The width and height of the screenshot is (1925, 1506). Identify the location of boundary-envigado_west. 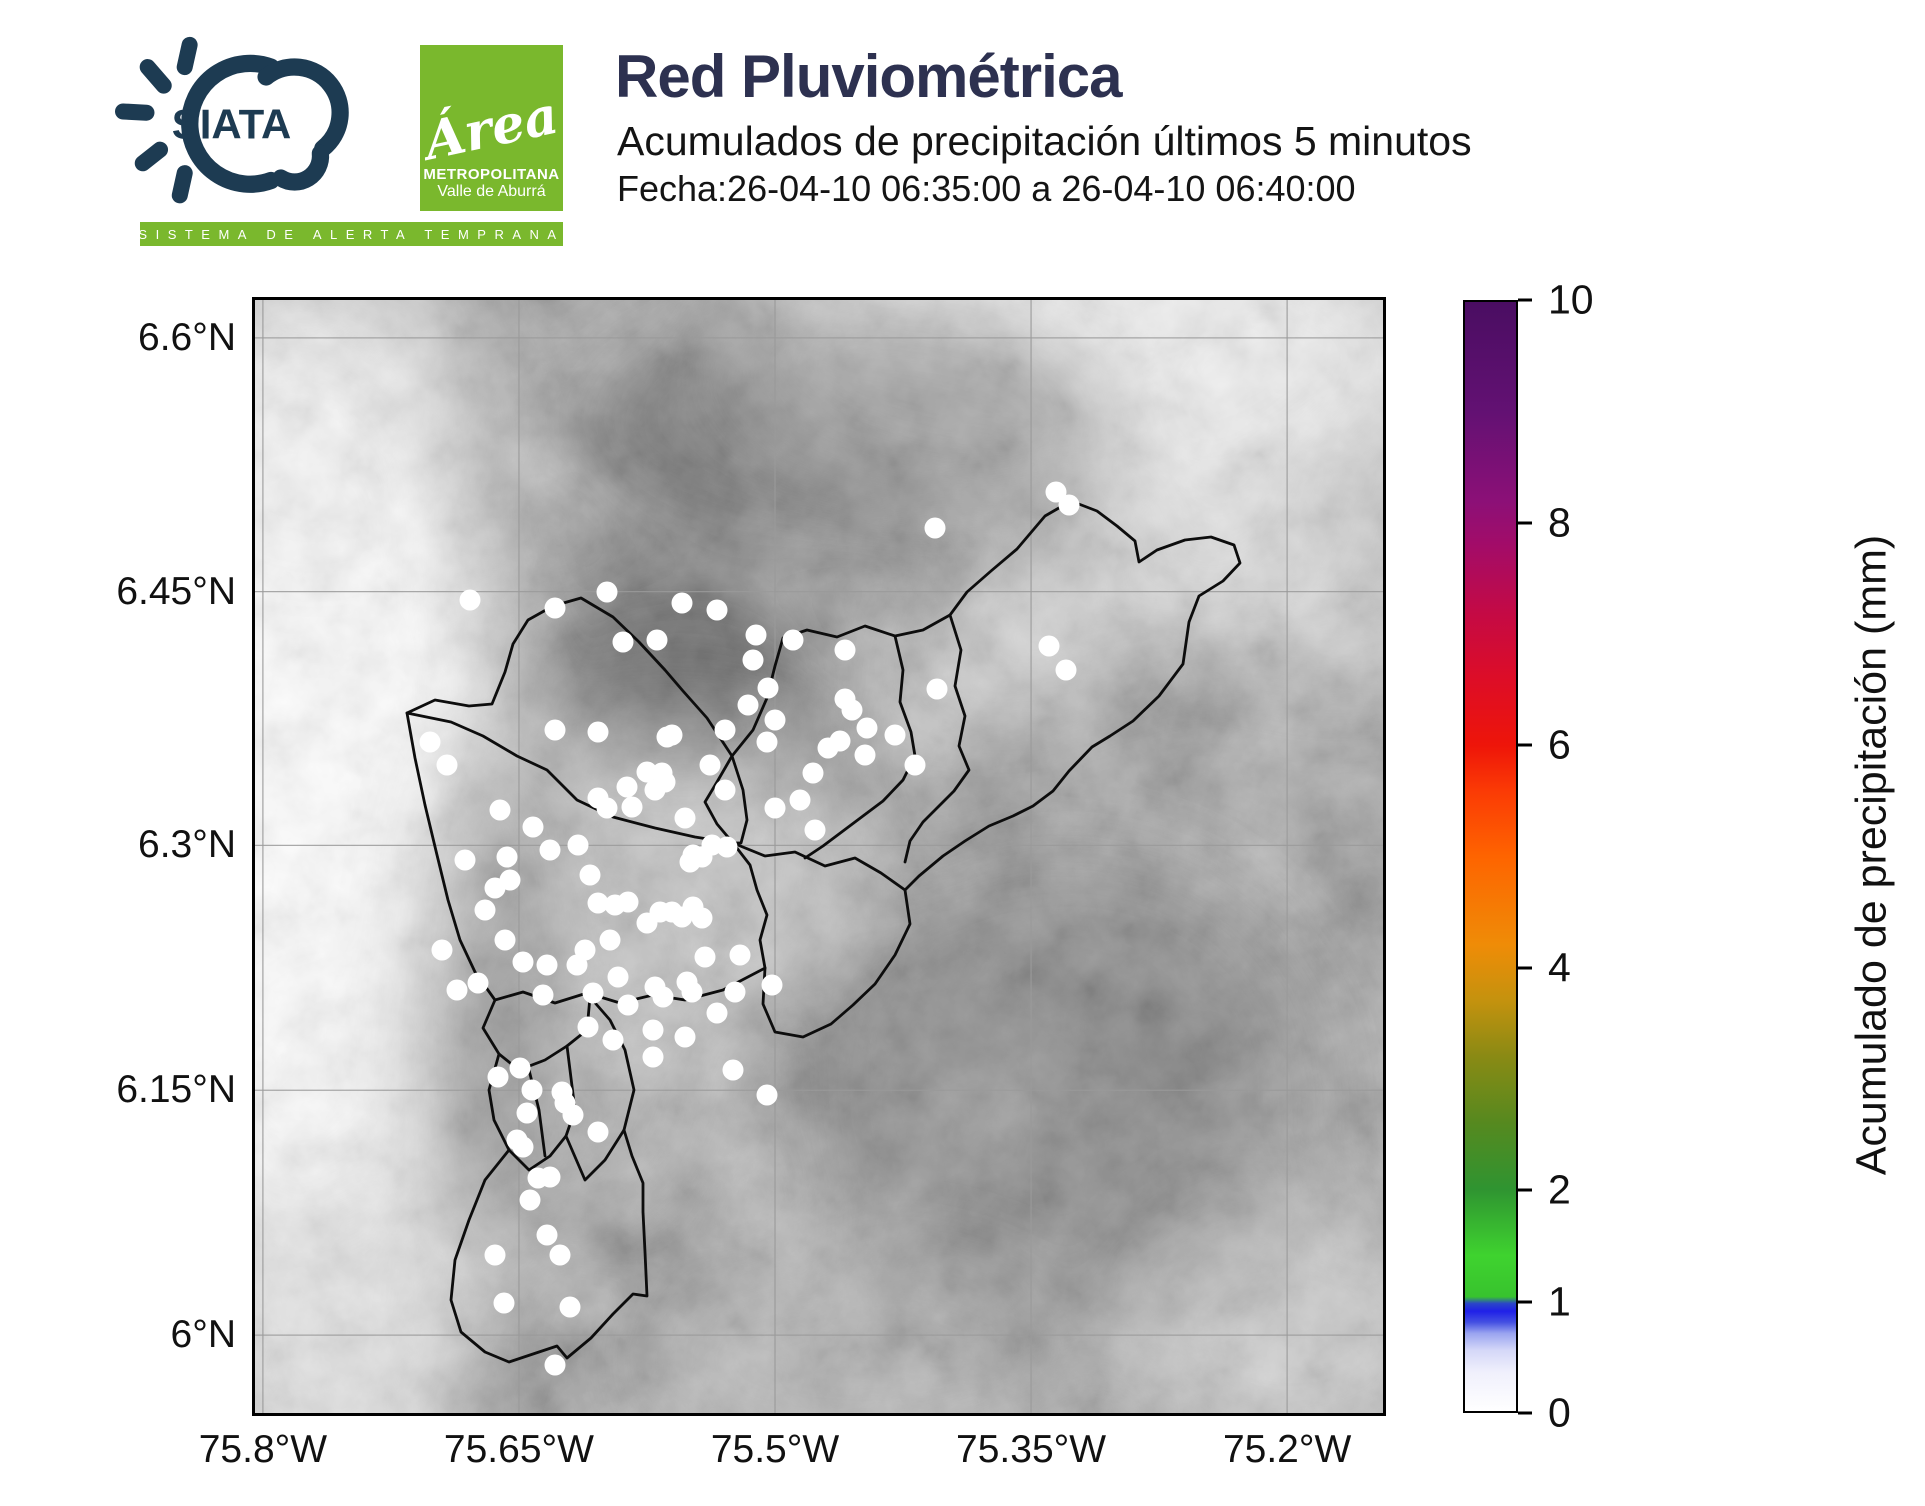
(600, 1088).